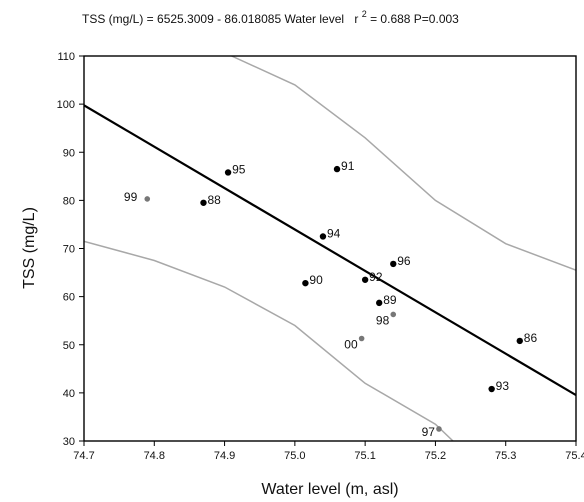 This screenshot has width=584, height=502. What do you see at coordinates (83, 456) in the screenshot?
I see `x-tick-label: 74.7` at bounding box center [83, 456].